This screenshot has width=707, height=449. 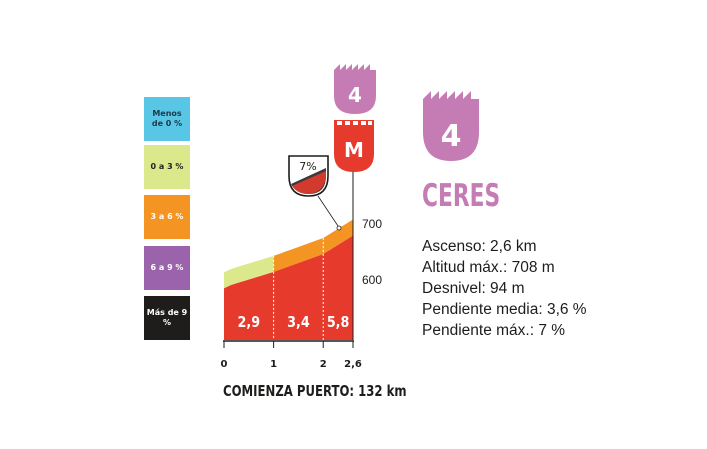 I want to click on segment-slope-label: 5,8, so click(x=338, y=322).